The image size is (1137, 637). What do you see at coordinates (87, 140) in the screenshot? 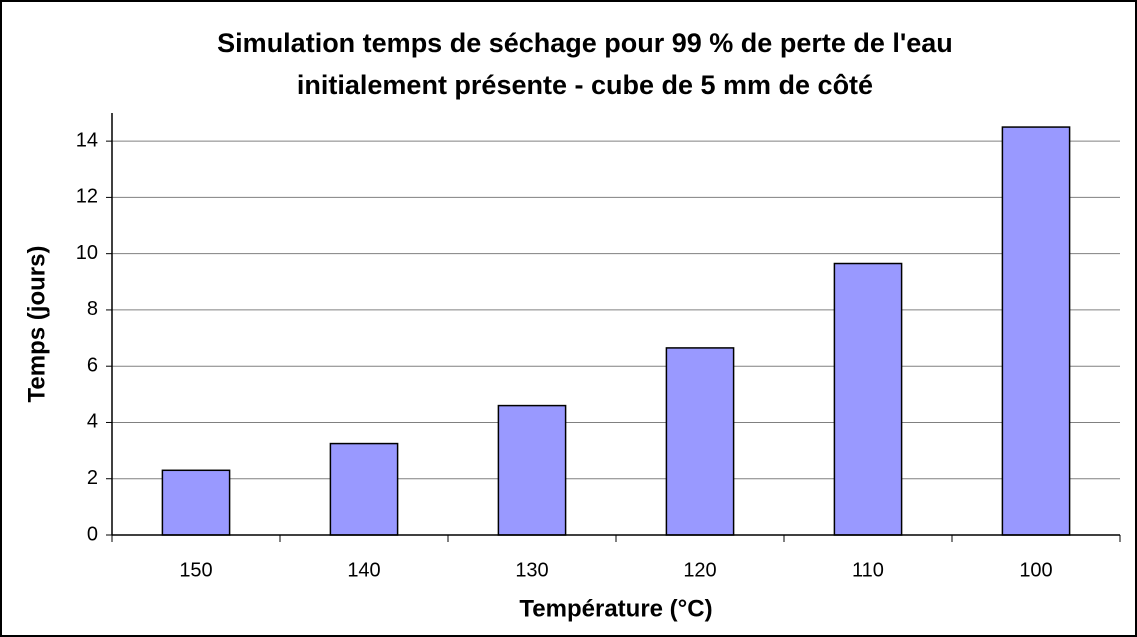
I see `y-tick-label: 14` at bounding box center [87, 140].